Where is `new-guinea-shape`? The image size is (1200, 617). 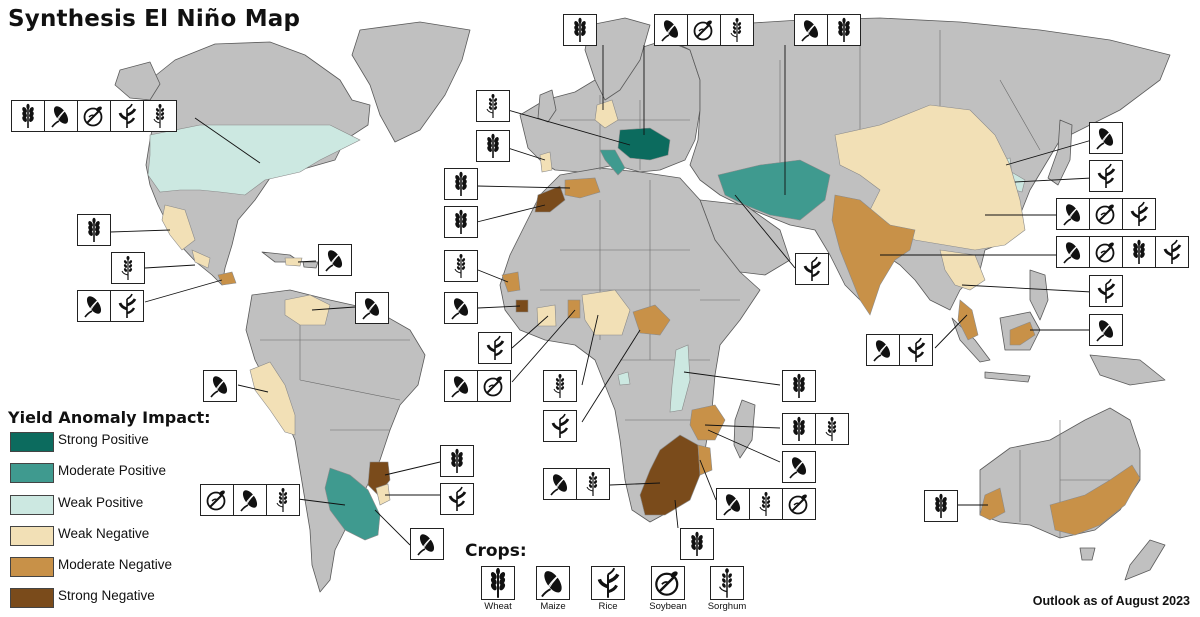
new-guinea-shape is located at coordinates (1127, 370).